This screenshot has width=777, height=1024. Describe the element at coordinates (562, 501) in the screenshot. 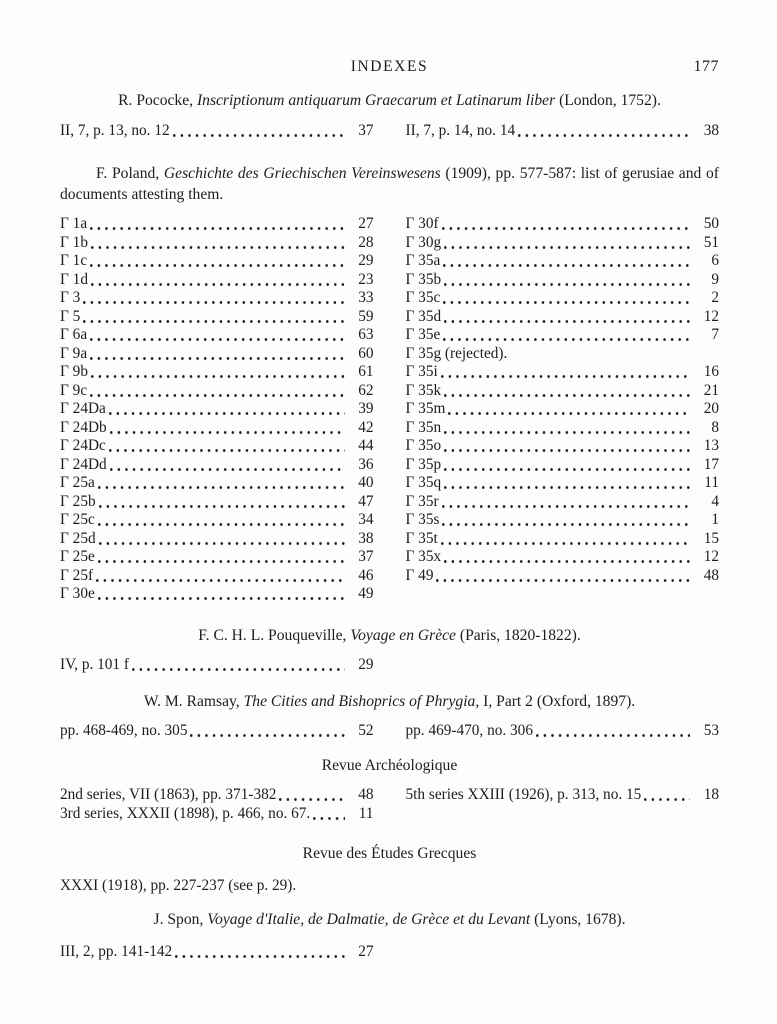

I see `index-row: Γ 35r 4` at that location.